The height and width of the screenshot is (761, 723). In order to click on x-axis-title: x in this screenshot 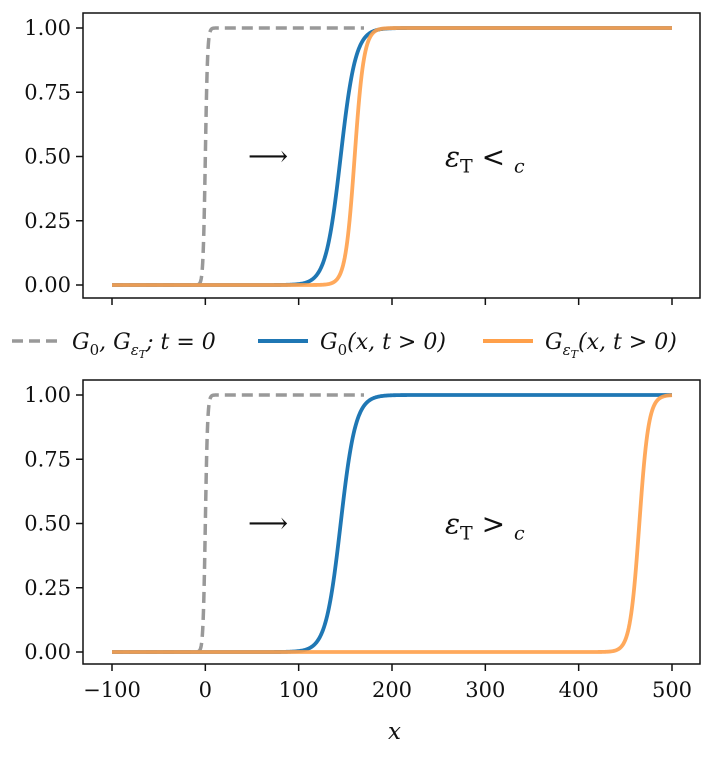, I will do `click(394, 732)`.